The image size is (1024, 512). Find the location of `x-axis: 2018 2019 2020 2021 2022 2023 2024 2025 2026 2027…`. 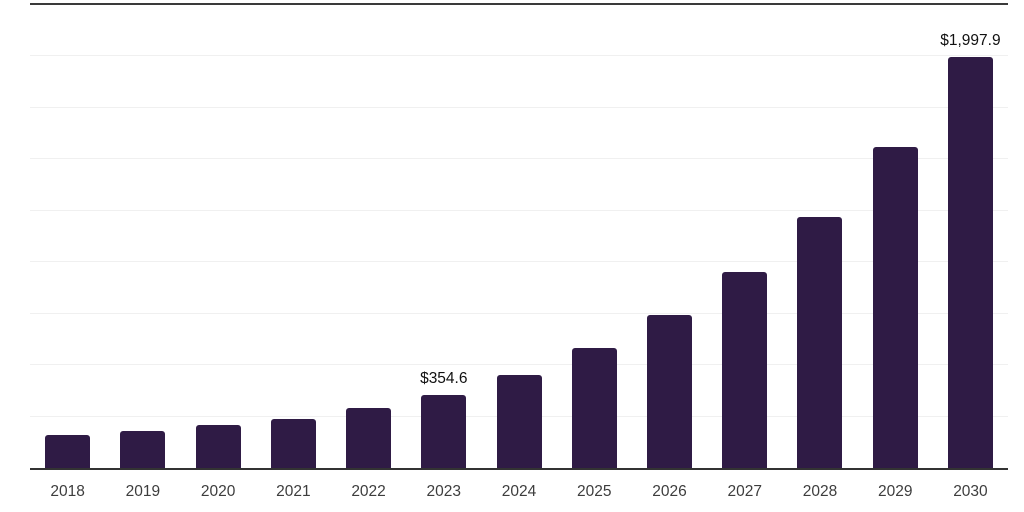

x-axis: 2018 2019 2020 2021 2022 2023 2024 2025 2026 2027… is located at coordinates (519, 492).